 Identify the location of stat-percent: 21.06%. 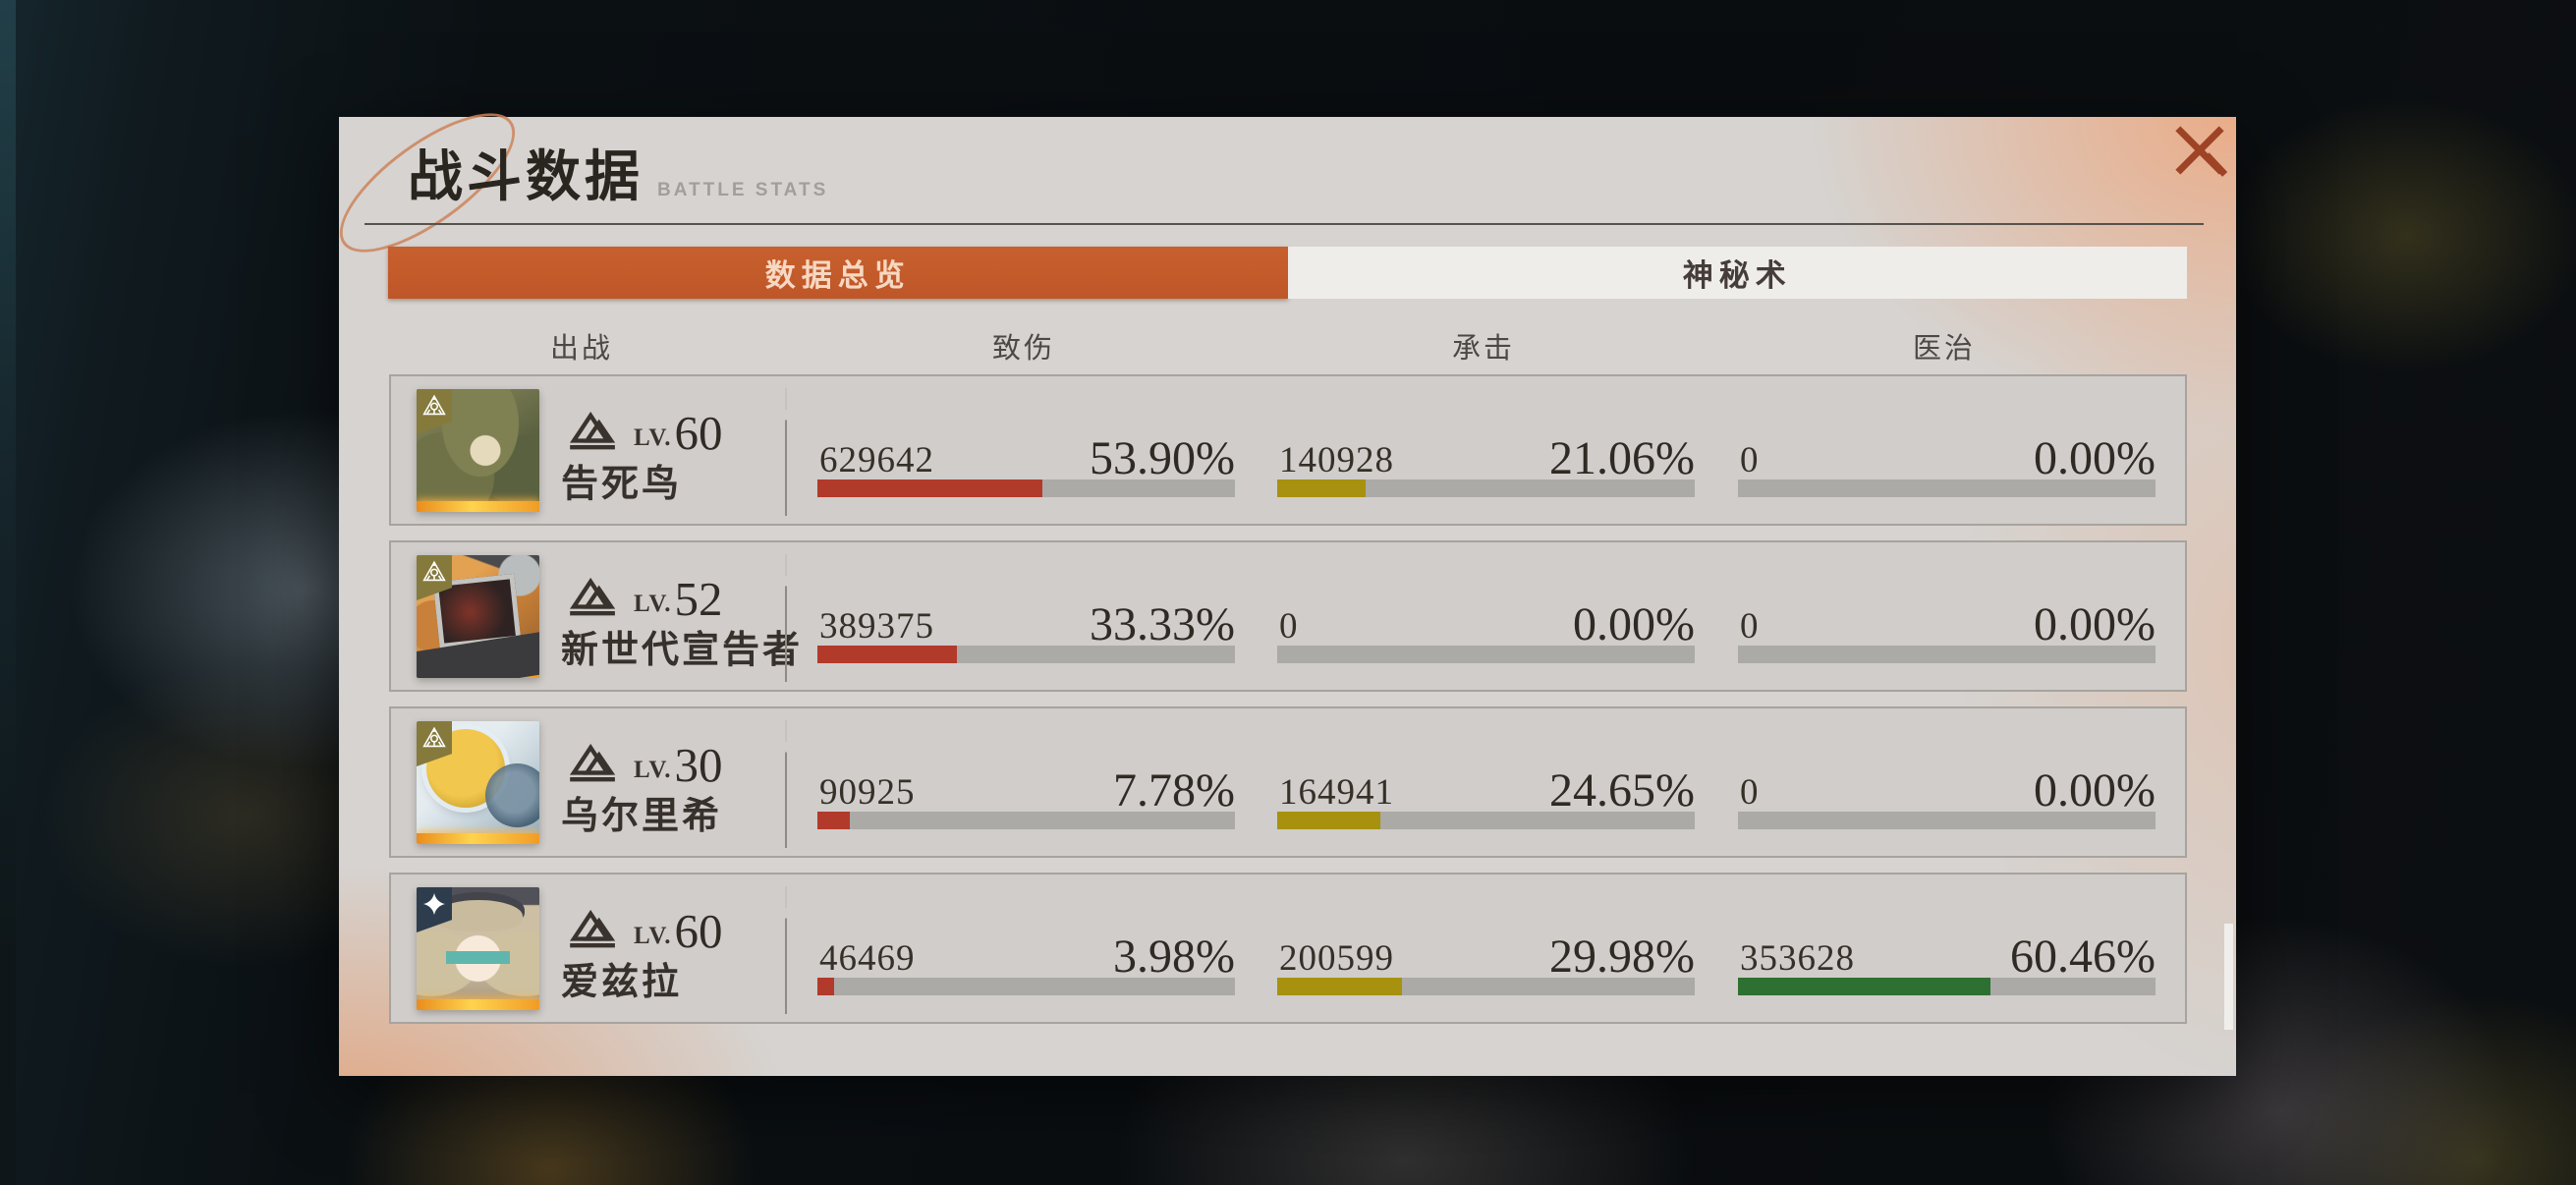
(1622, 458).